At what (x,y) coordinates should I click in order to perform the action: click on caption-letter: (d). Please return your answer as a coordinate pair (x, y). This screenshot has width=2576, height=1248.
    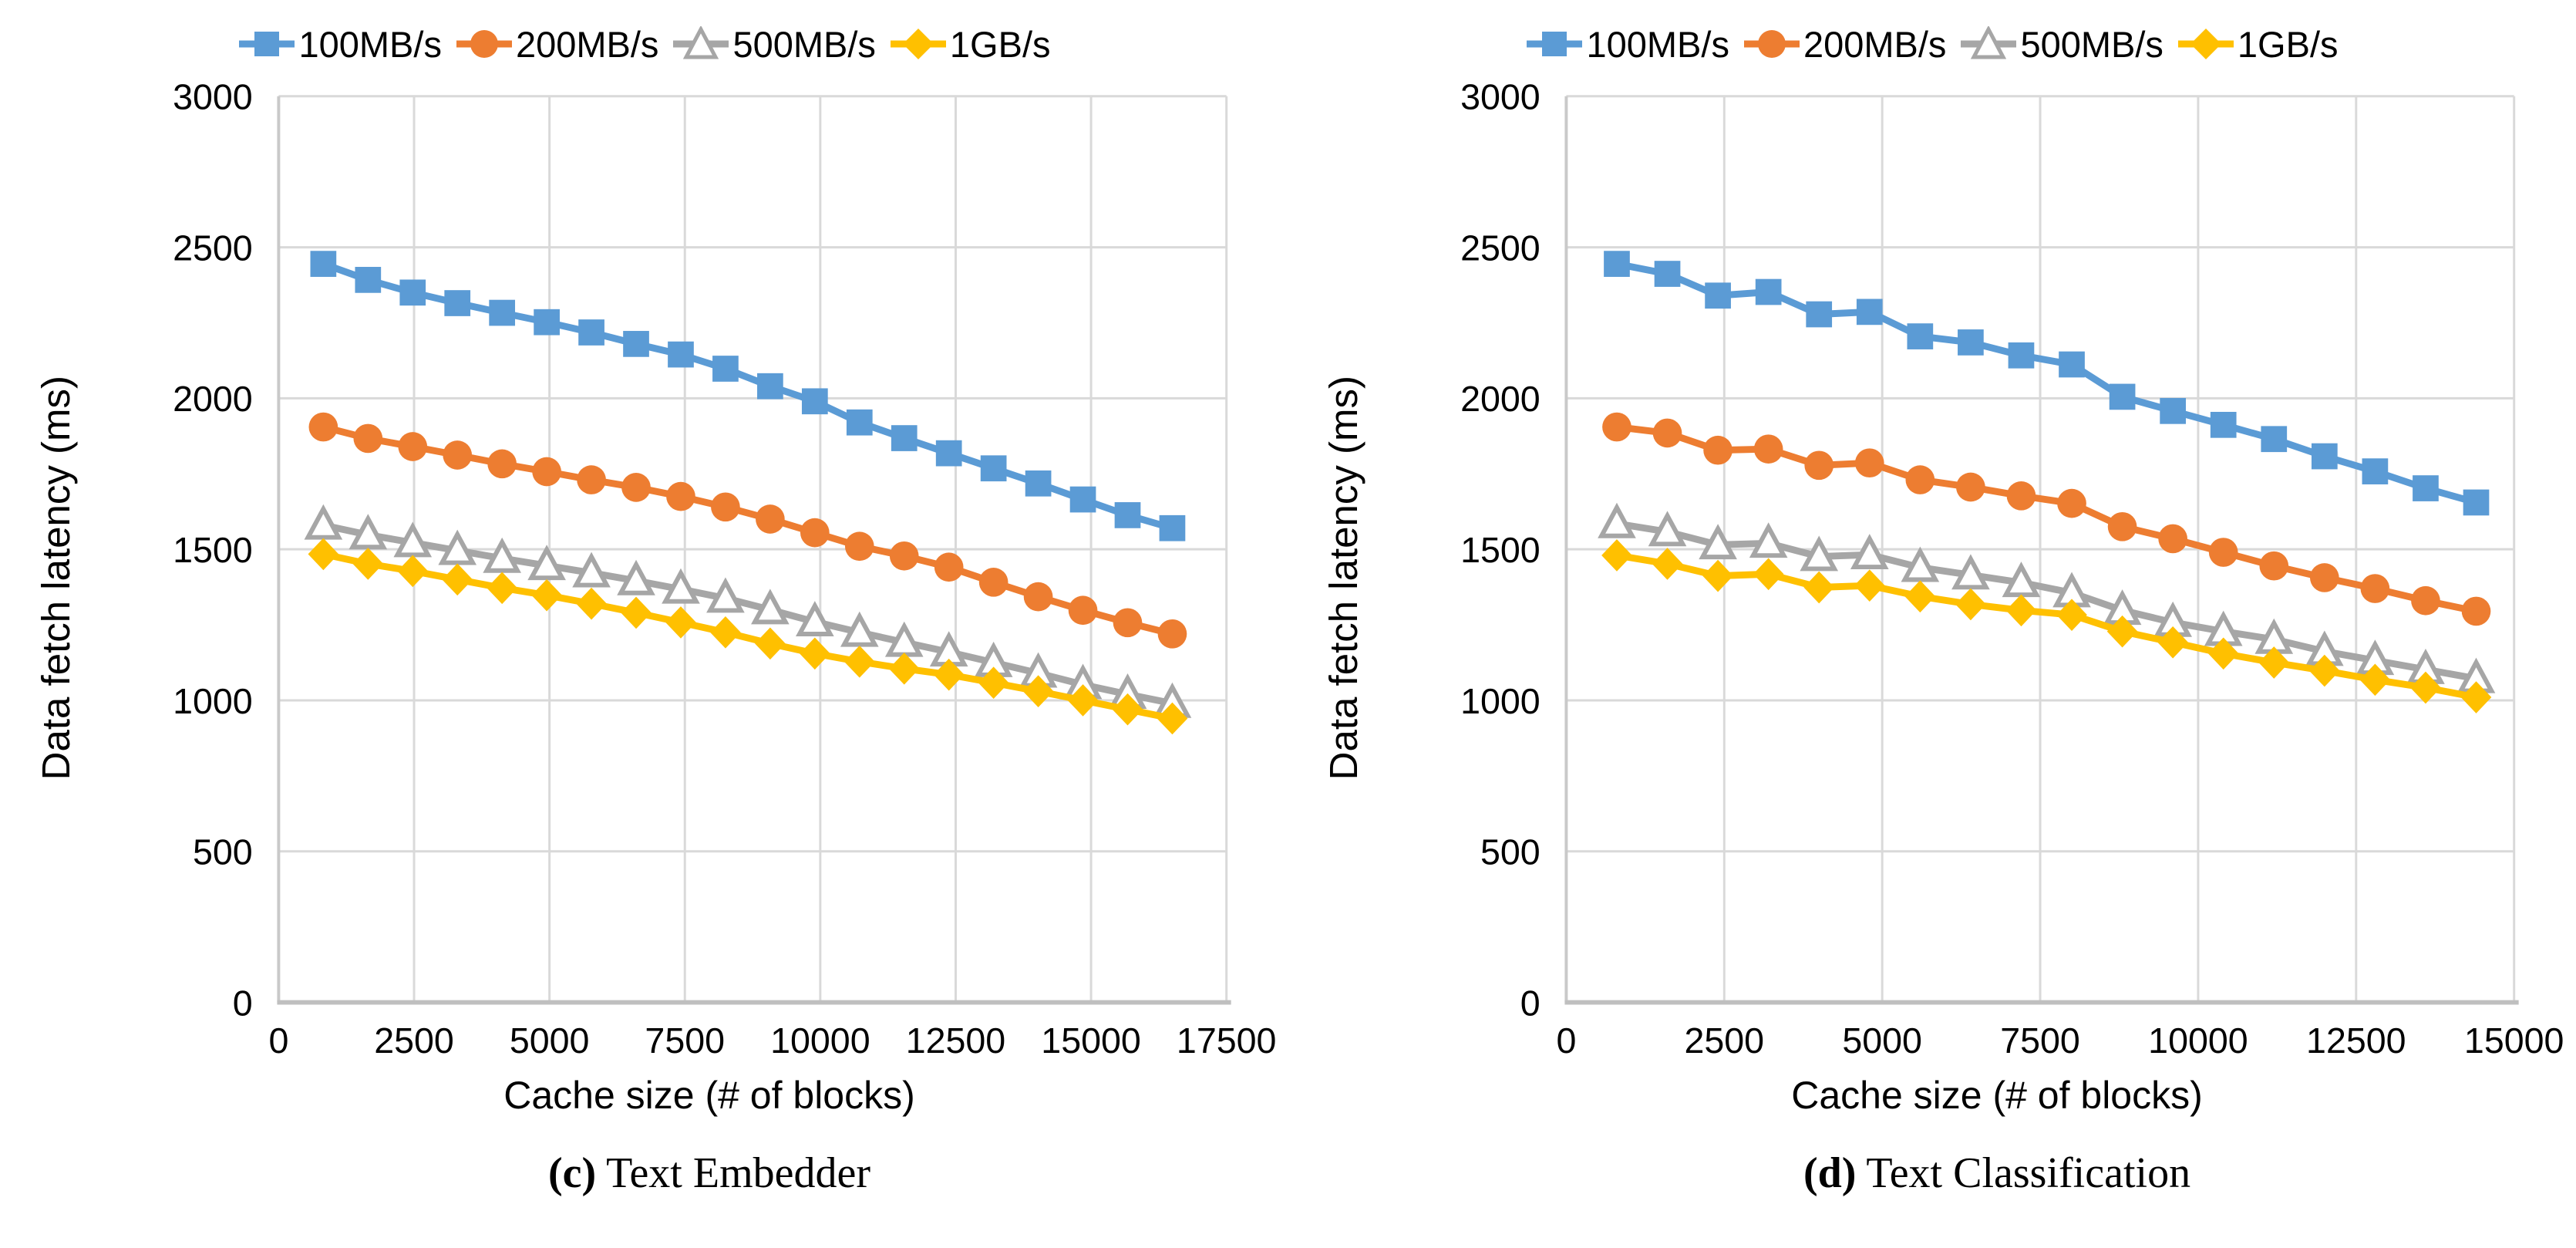
    Looking at the image, I should click on (1830, 1172).